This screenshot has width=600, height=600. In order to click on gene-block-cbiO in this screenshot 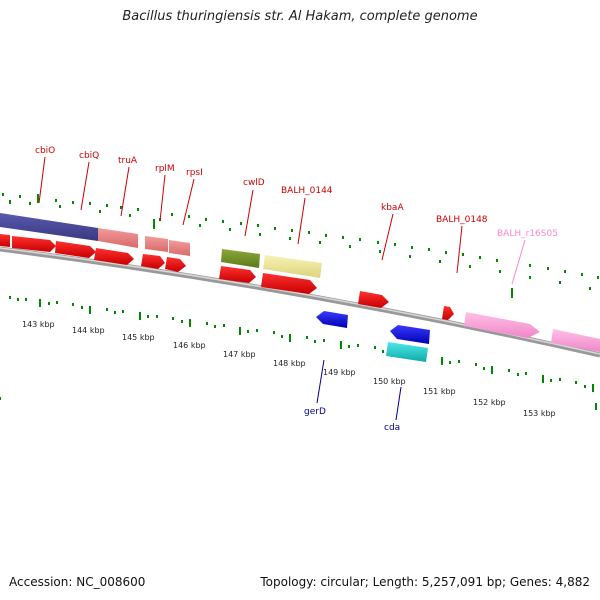, I will do `click(49, 227)`.